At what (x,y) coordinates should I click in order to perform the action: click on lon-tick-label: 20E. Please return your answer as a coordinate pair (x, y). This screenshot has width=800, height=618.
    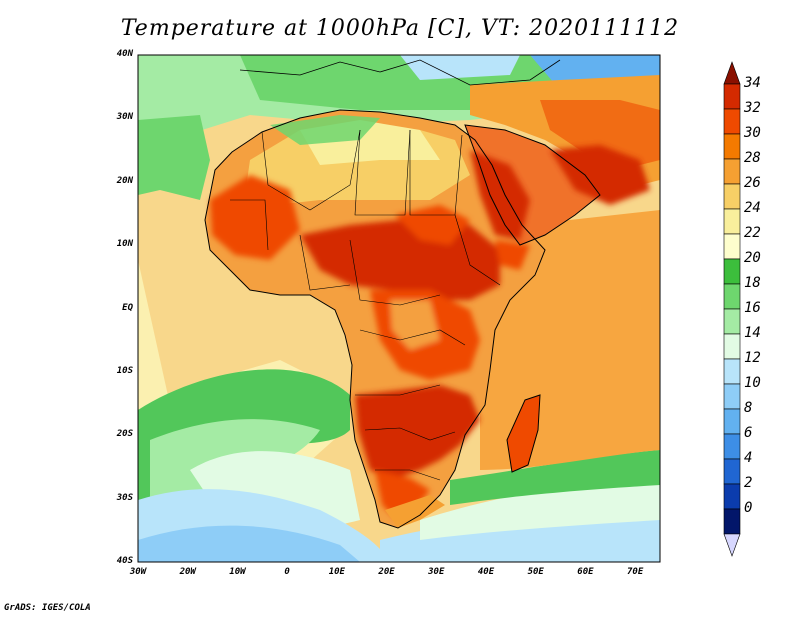
    Looking at the image, I should click on (386, 572).